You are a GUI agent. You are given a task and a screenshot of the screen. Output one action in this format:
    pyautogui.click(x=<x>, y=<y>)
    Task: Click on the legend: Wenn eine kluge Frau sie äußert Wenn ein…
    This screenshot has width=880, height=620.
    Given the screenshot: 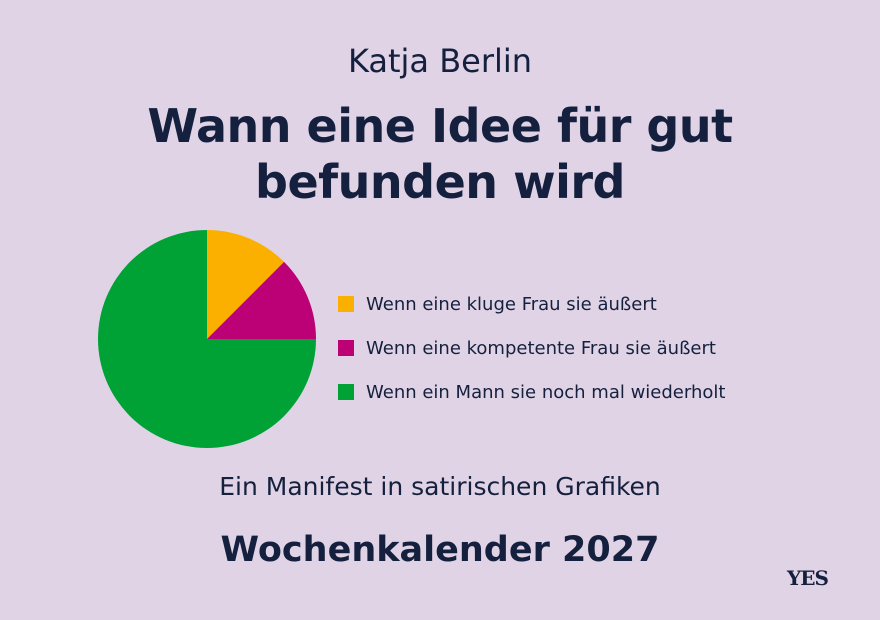 What is the action you would take?
    pyautogui.click(x=531, y=348)
    